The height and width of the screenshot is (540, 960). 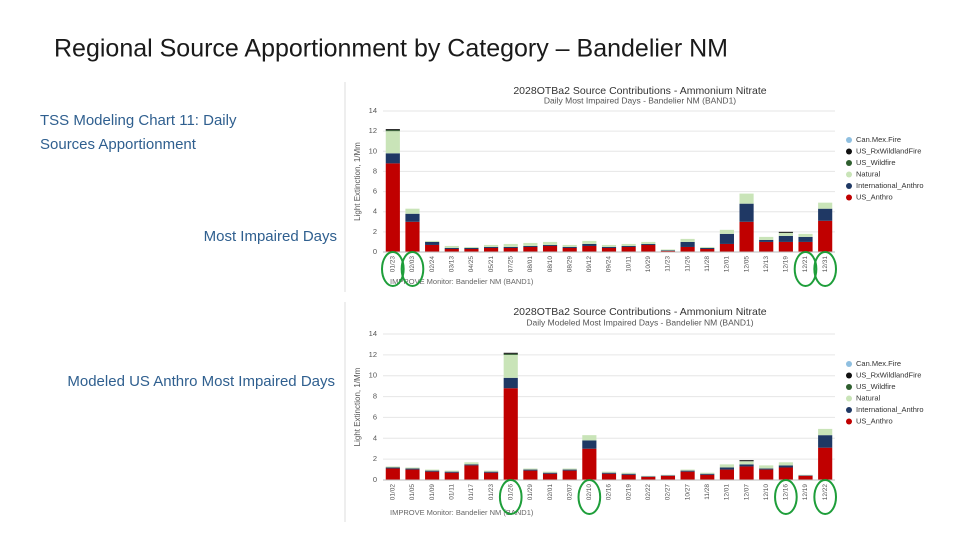 What do you see at coordinates (550, 264) in the screenshot?
I see `x-tick-label: 08/10` at bounding box center [550, 264].